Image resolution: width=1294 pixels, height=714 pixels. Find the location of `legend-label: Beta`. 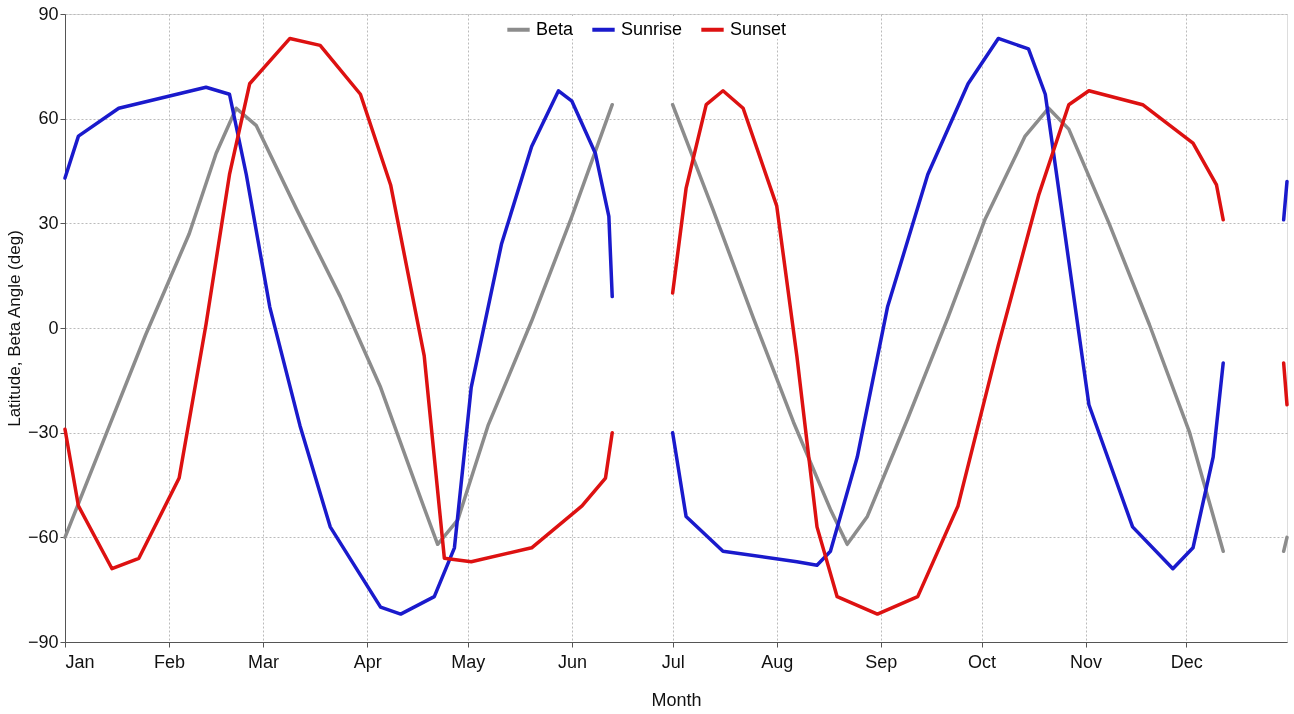

legend-label: Beta is located at coordinates (555, 28).